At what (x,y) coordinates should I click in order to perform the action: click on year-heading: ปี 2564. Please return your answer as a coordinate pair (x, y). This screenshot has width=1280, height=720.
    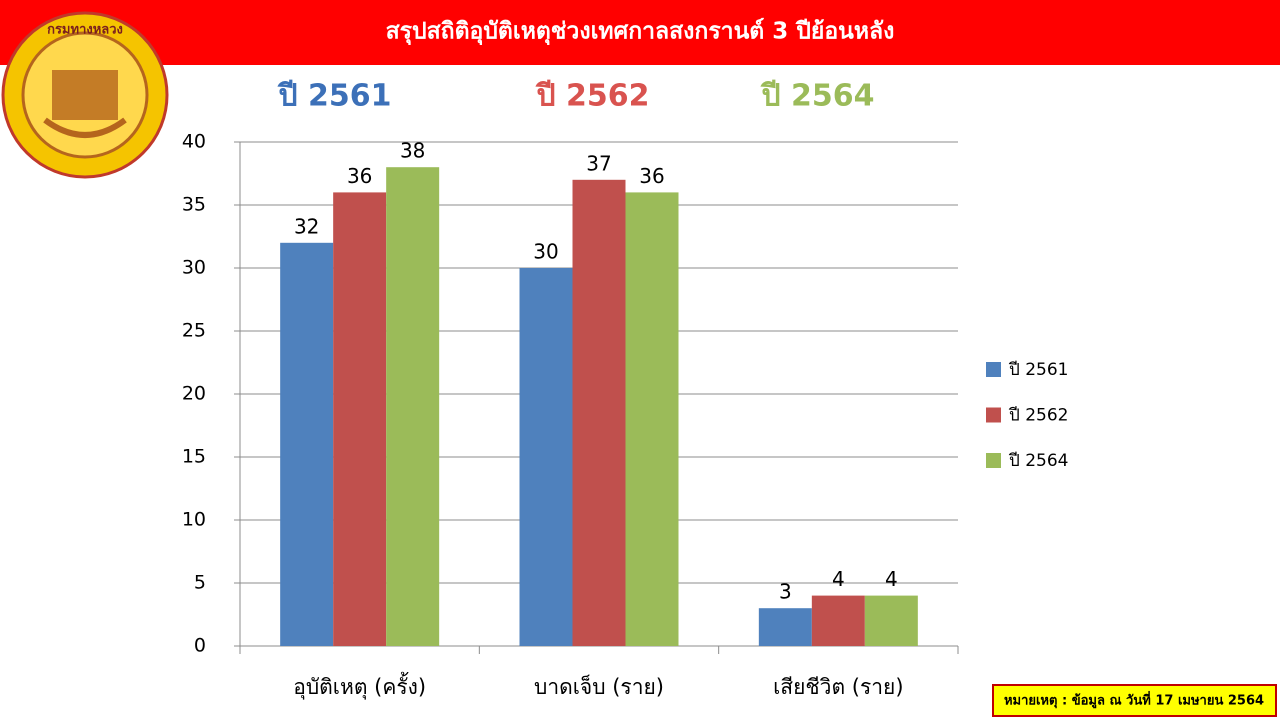
    Looking at the image, I should click on (817, 96).